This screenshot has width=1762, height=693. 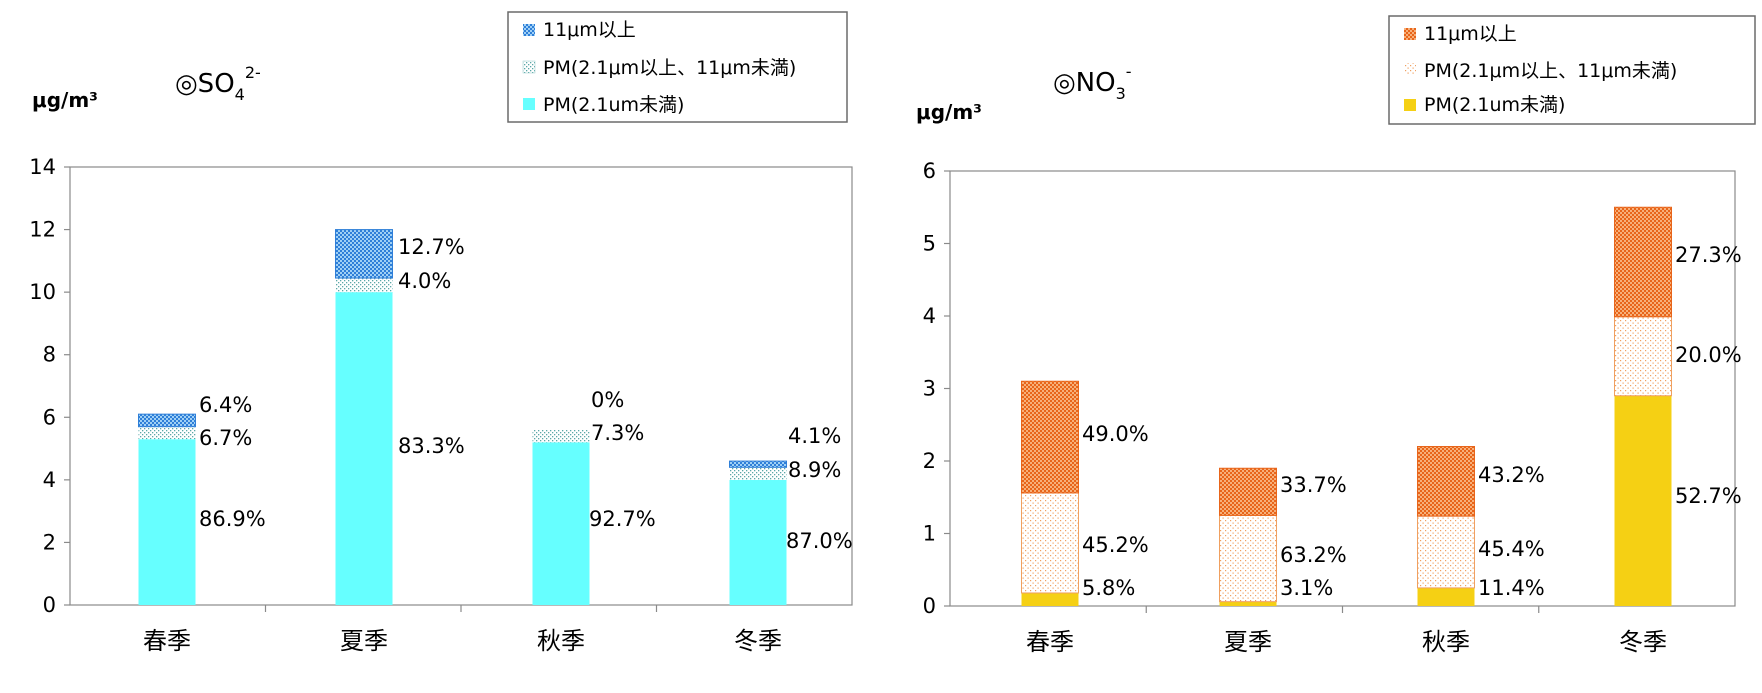 What do you see at coordinates (607, 400) in the screenshot?
I see `data-label: 0%` at bounding box center [607, 400].